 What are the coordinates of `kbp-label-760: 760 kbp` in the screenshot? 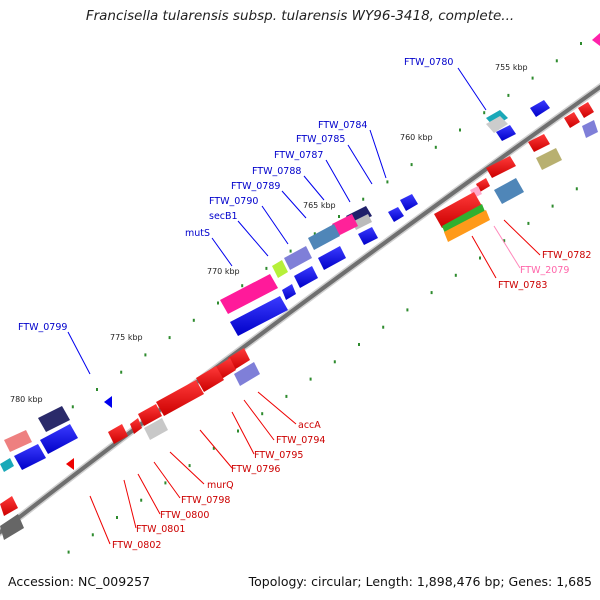 It's located at (416, 137).